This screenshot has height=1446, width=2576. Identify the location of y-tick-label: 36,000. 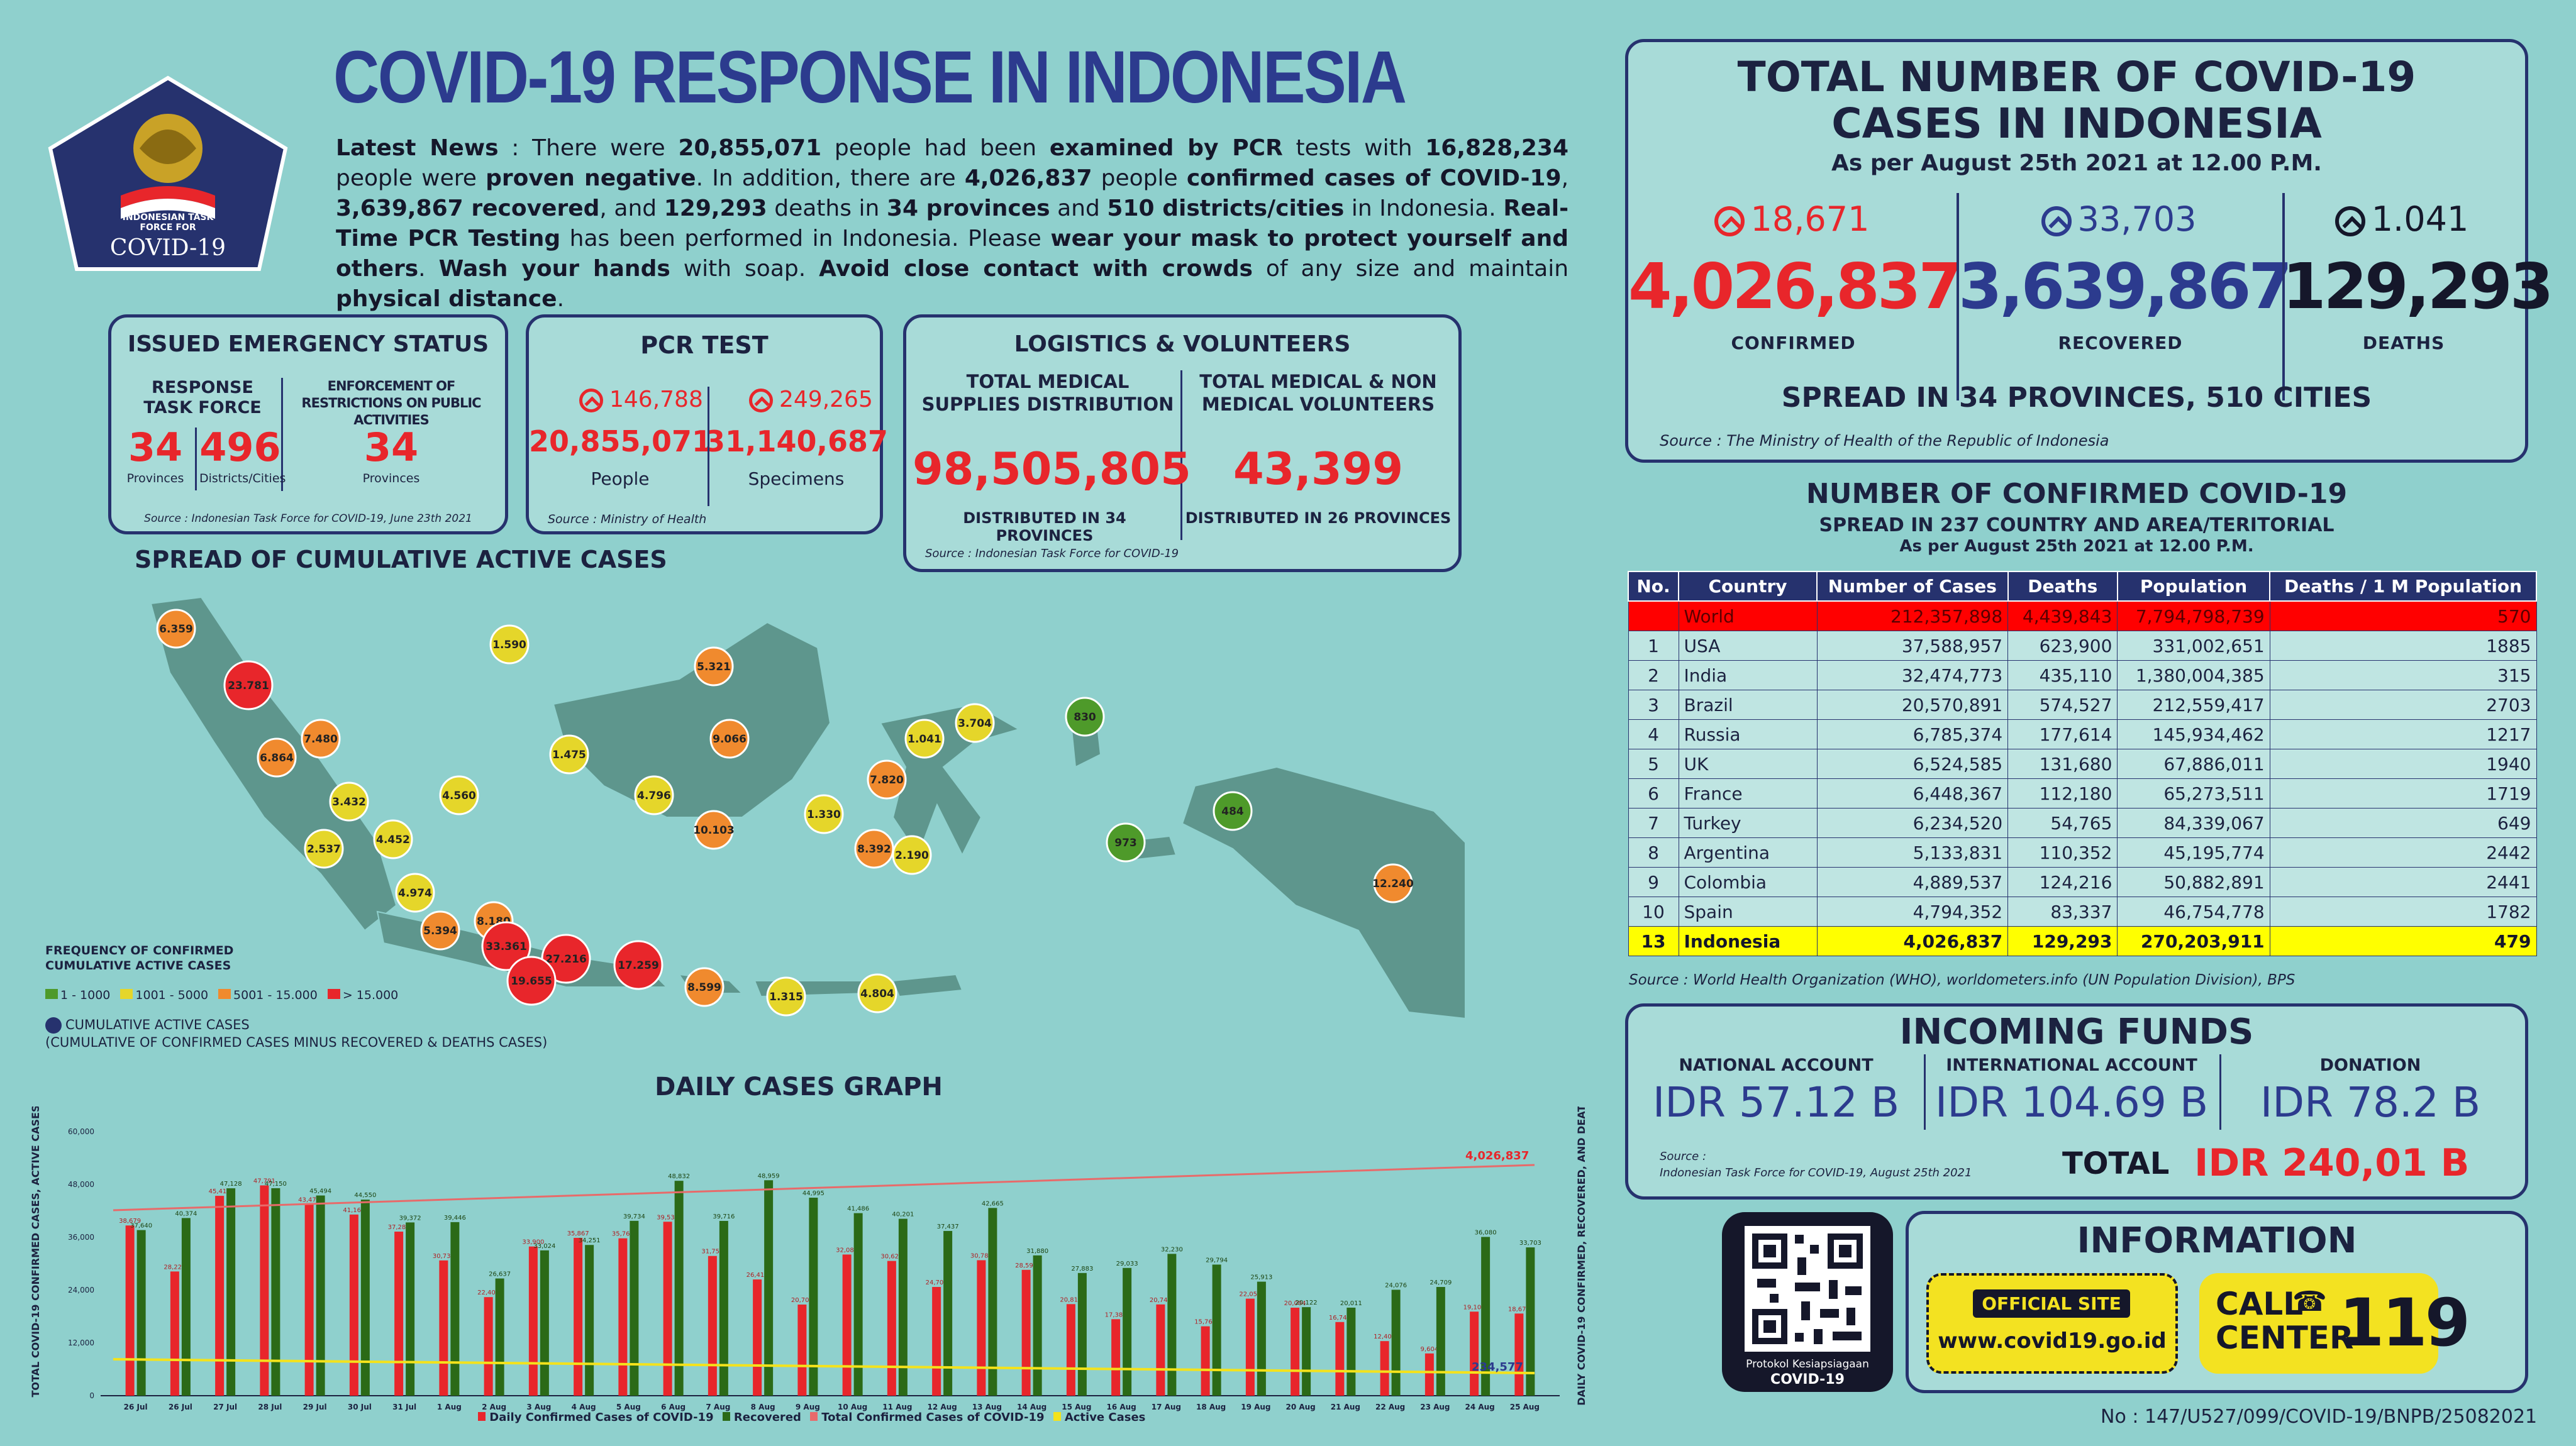
(81, 1237).